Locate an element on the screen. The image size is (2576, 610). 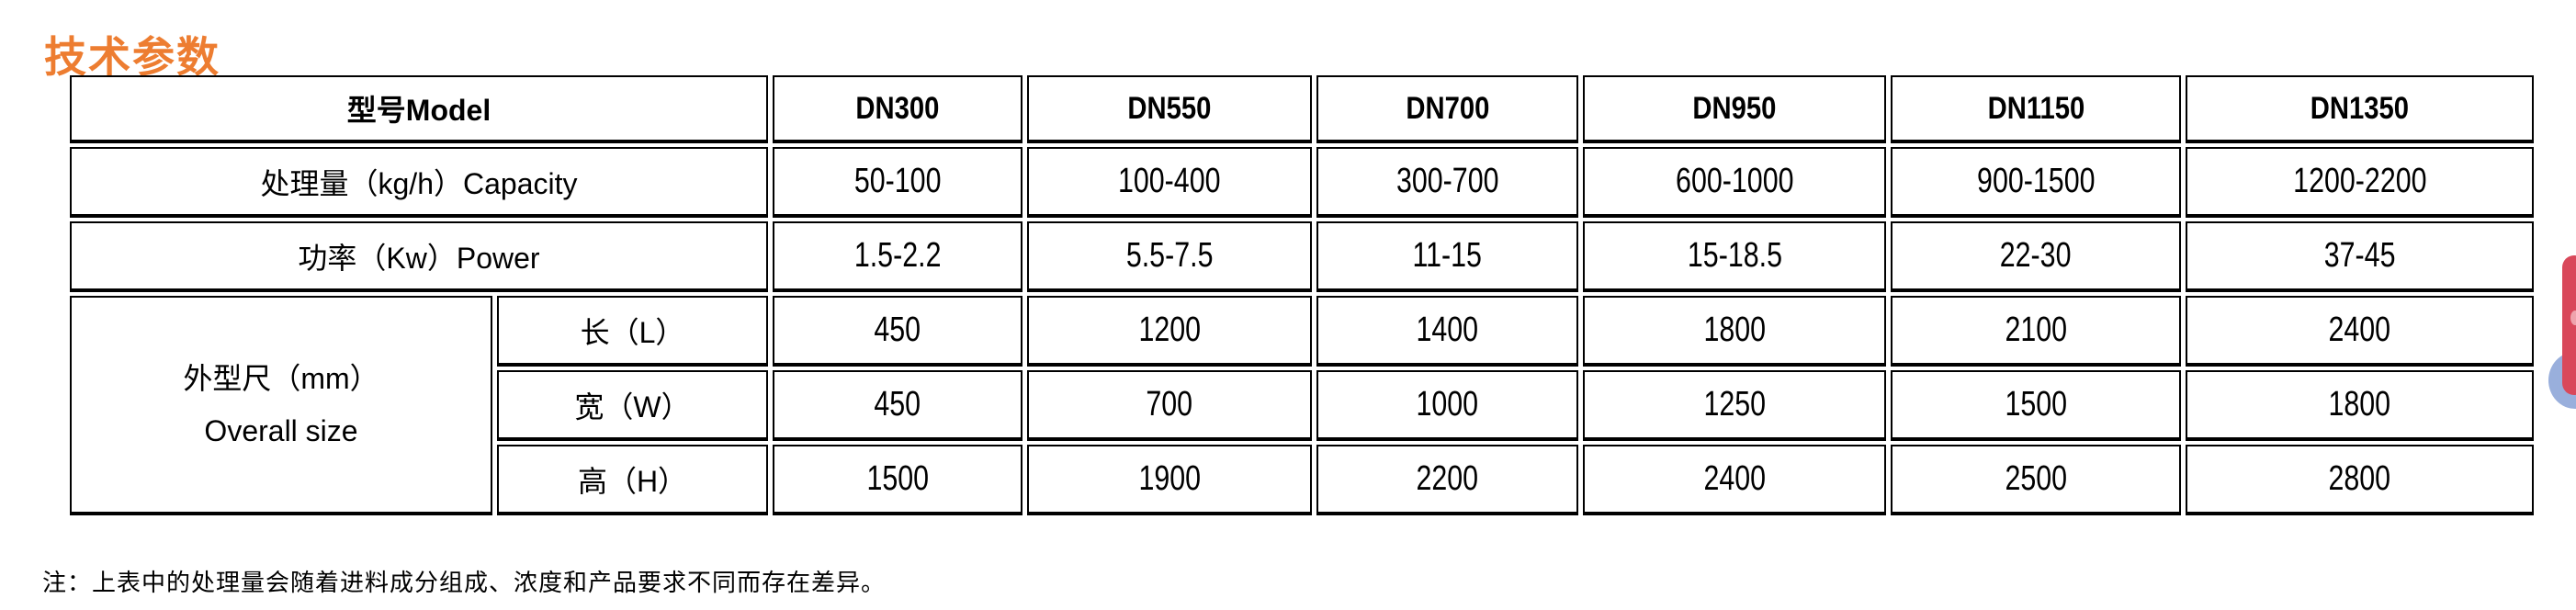
page-title: 技术参数 is located at coordinates (132, 57).